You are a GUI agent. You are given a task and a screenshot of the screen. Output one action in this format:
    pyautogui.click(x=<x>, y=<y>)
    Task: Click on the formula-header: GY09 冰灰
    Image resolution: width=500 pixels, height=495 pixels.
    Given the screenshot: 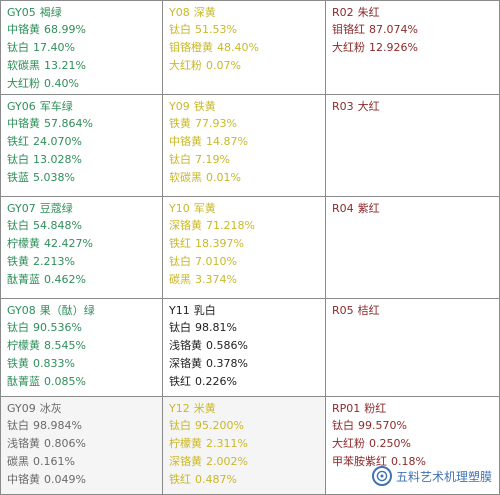 What is the action you would take?
    pyautogui.click(x=84, y=408)
    